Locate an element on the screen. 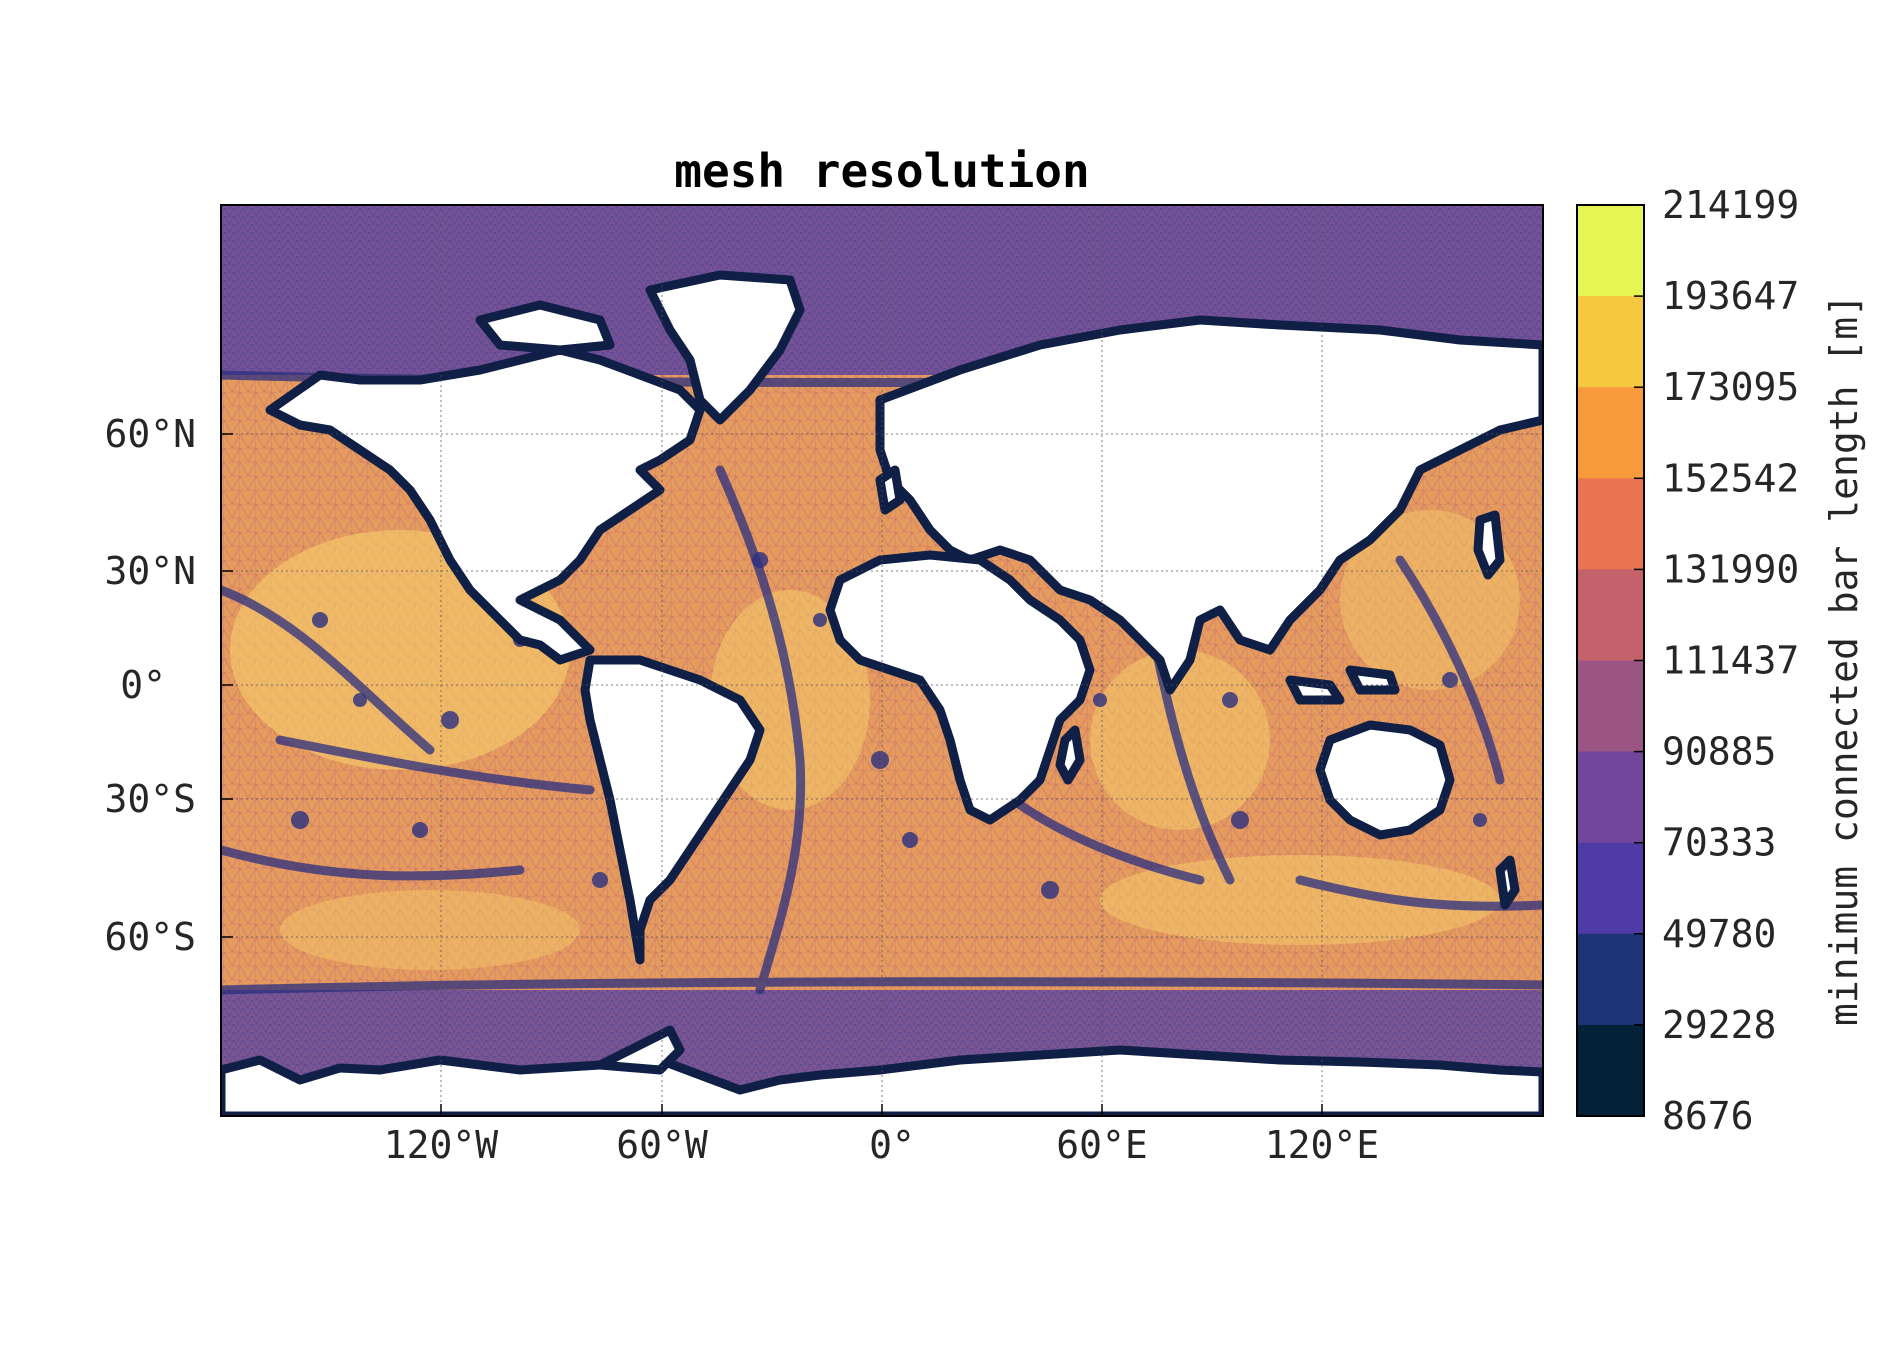 The height and width of the screenshot is (1362, 1879). australia is located at coordinates (1385, 780).